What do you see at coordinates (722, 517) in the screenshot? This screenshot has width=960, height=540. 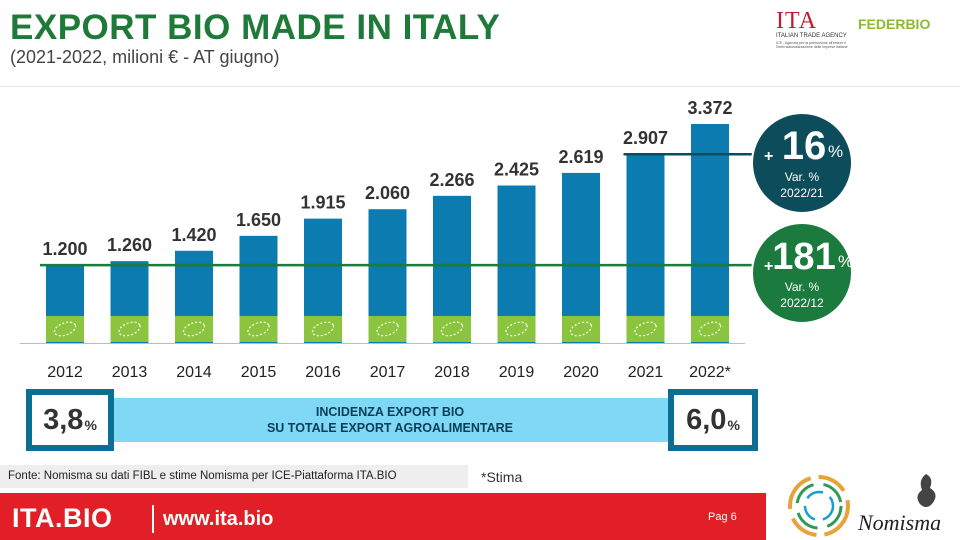 I see `page-number: Pag 6` at bounding box center [722, 517].